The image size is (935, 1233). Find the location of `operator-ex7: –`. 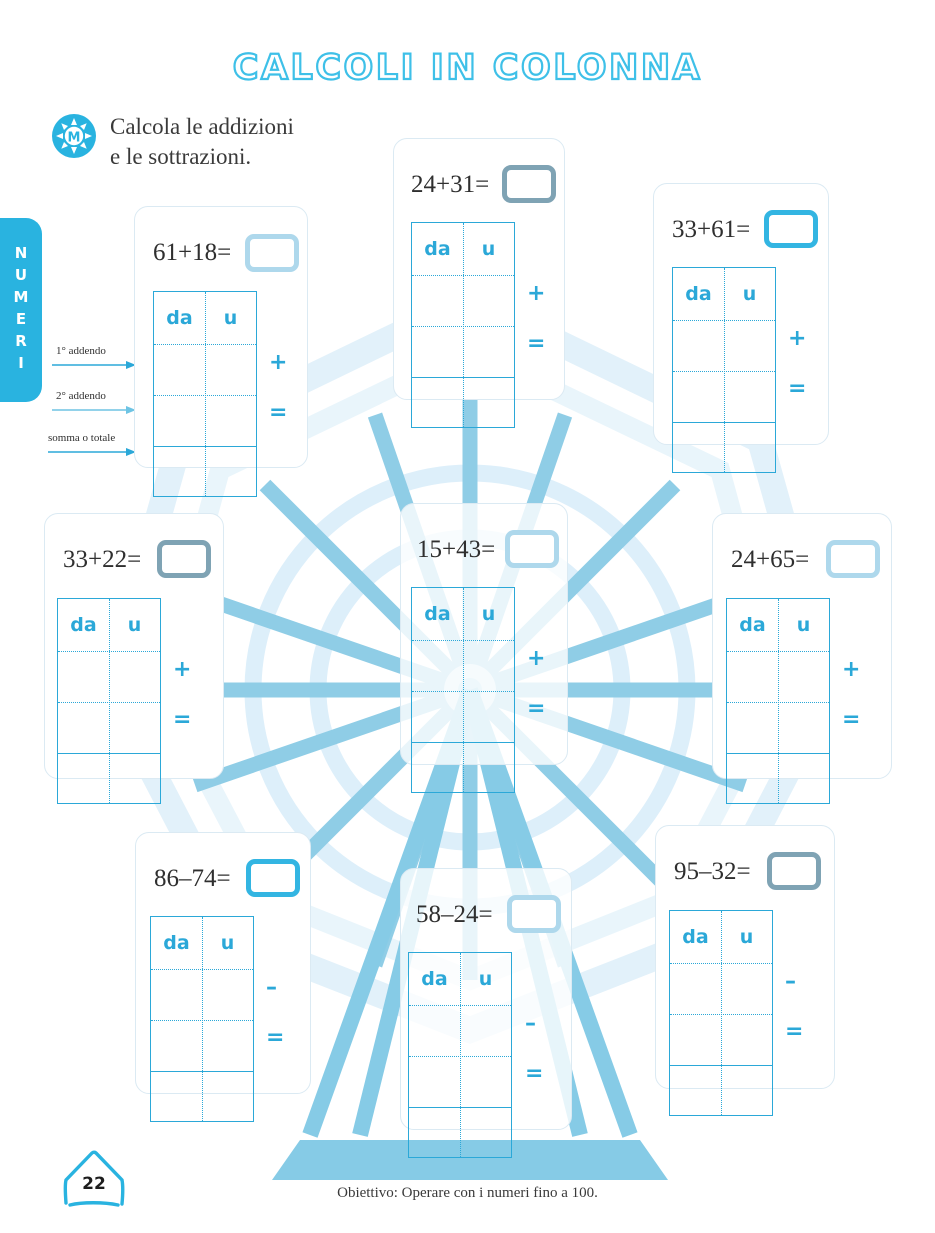

operator-ex7: – is located at coordinates (271, 987).